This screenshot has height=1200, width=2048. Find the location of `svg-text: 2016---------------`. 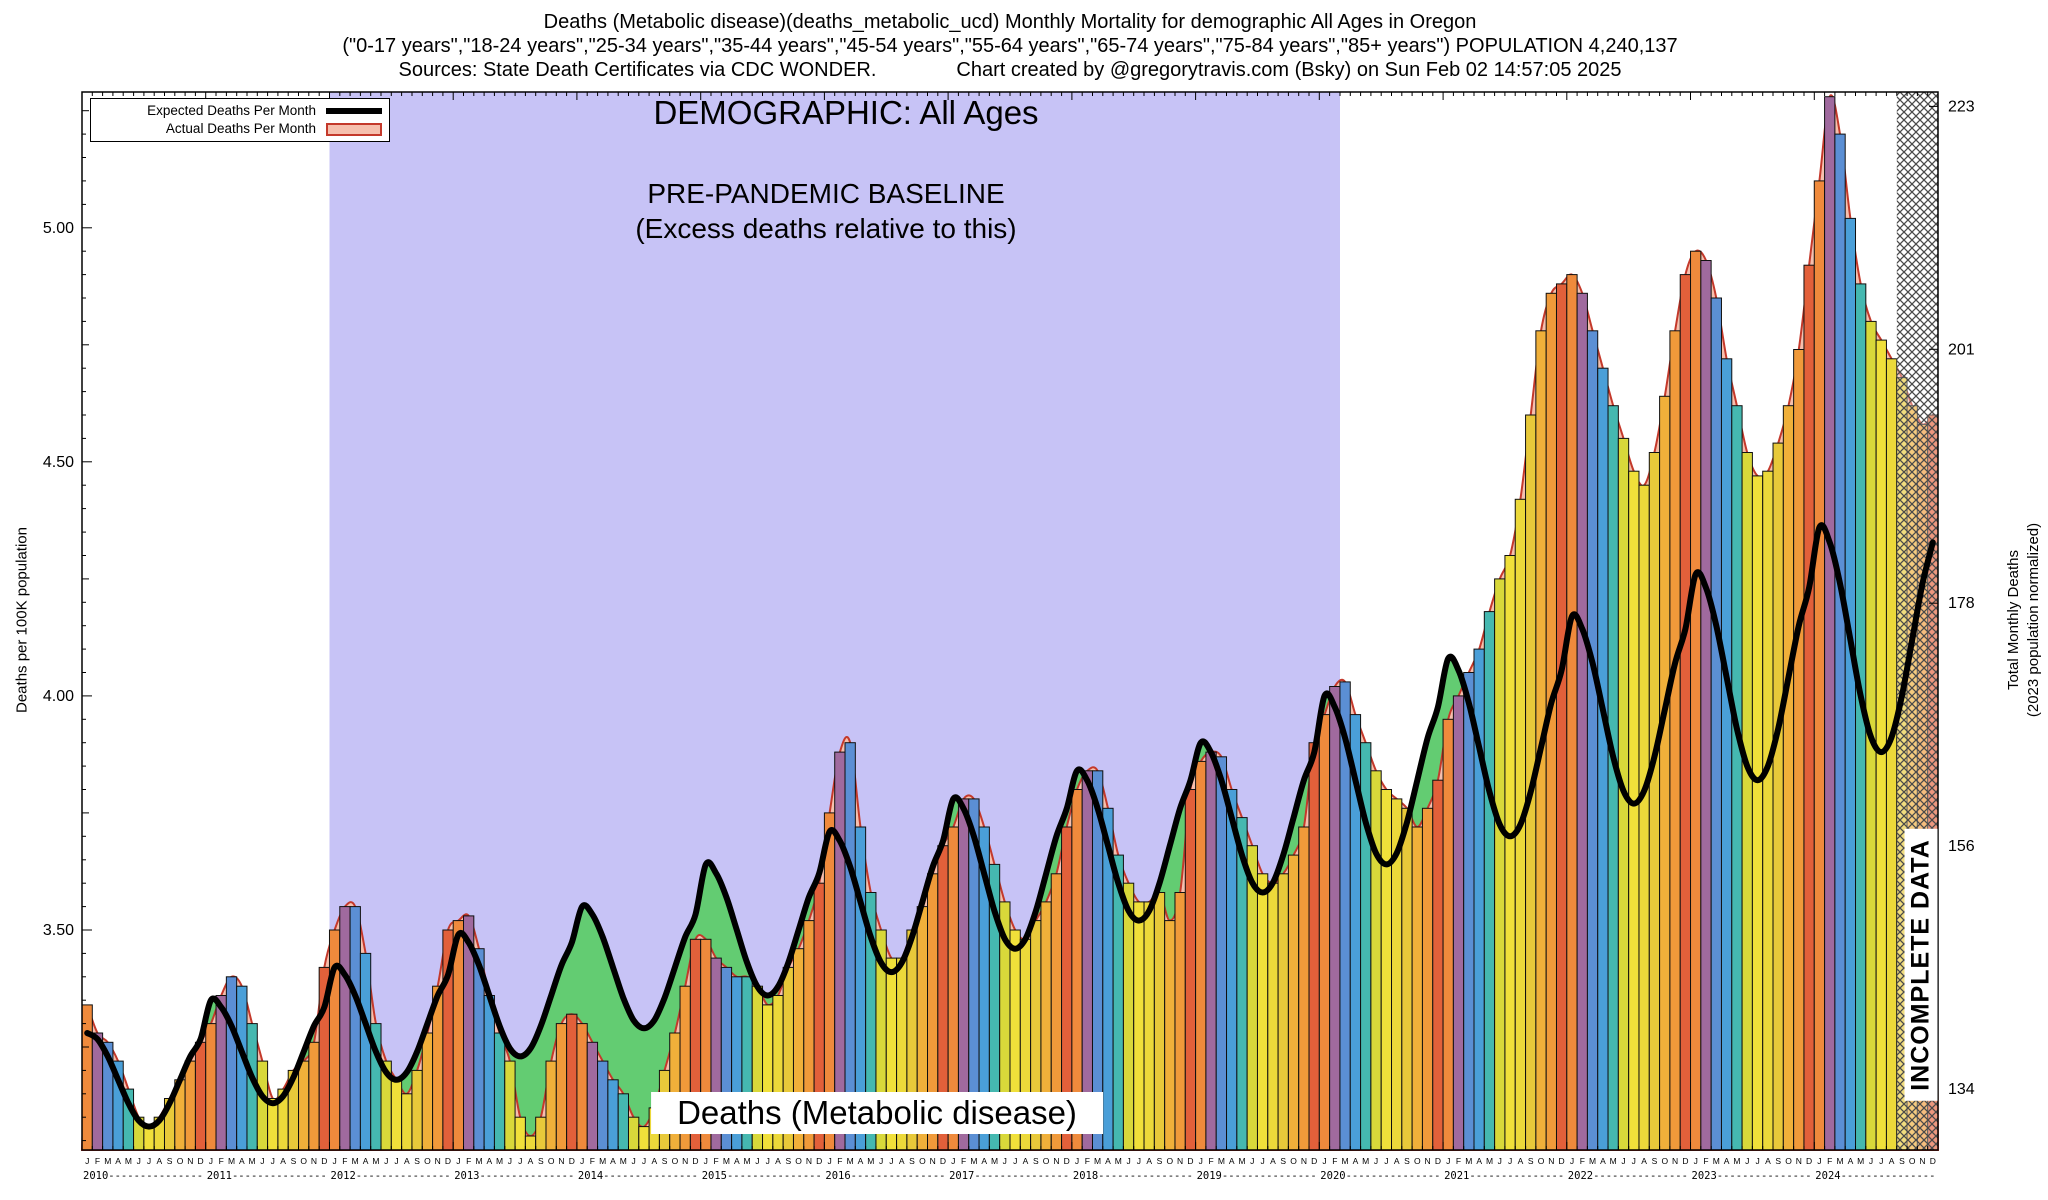

svg-text: 2016--------------- is located at coordinates (885, 1176).